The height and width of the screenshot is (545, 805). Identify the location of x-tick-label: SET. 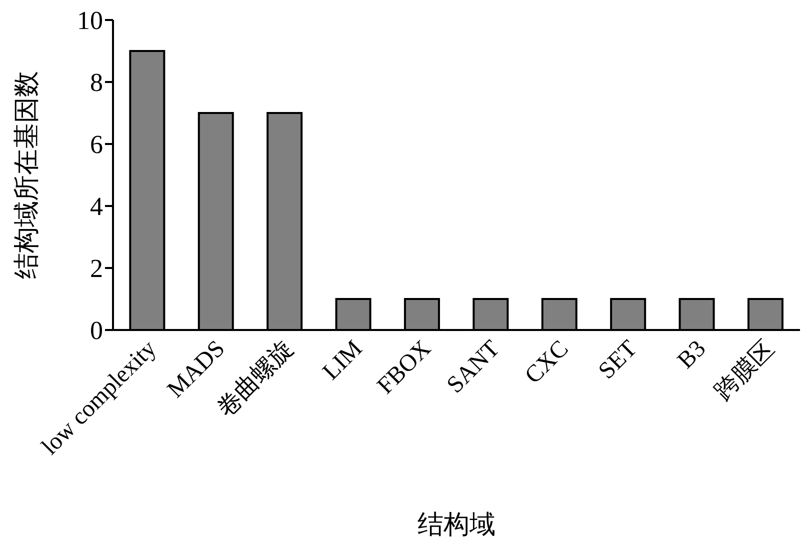
(618, 360).